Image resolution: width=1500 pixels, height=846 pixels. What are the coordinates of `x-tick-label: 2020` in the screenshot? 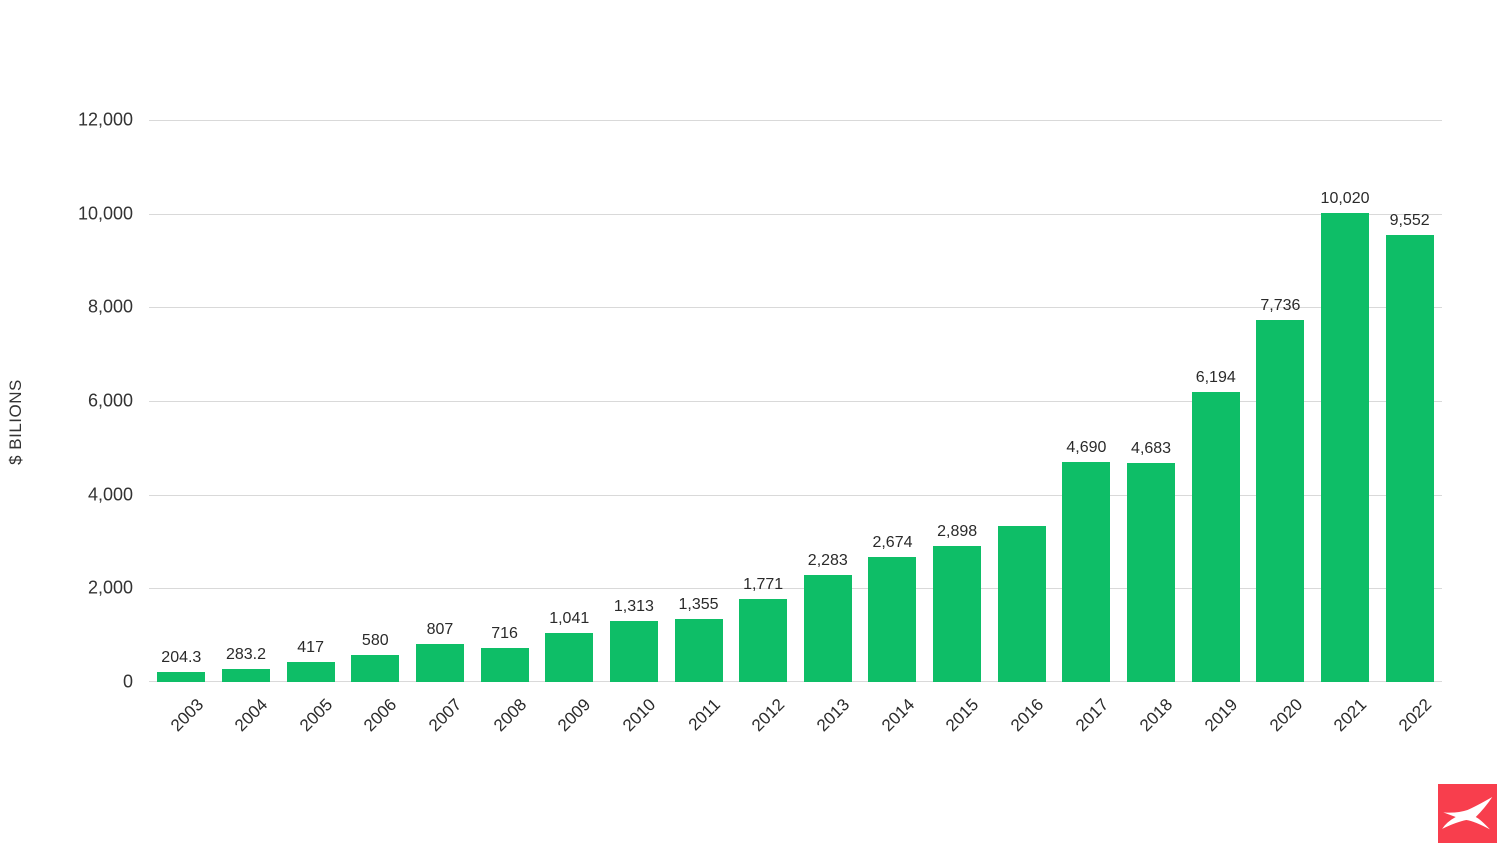 It's located at (1285, 715).